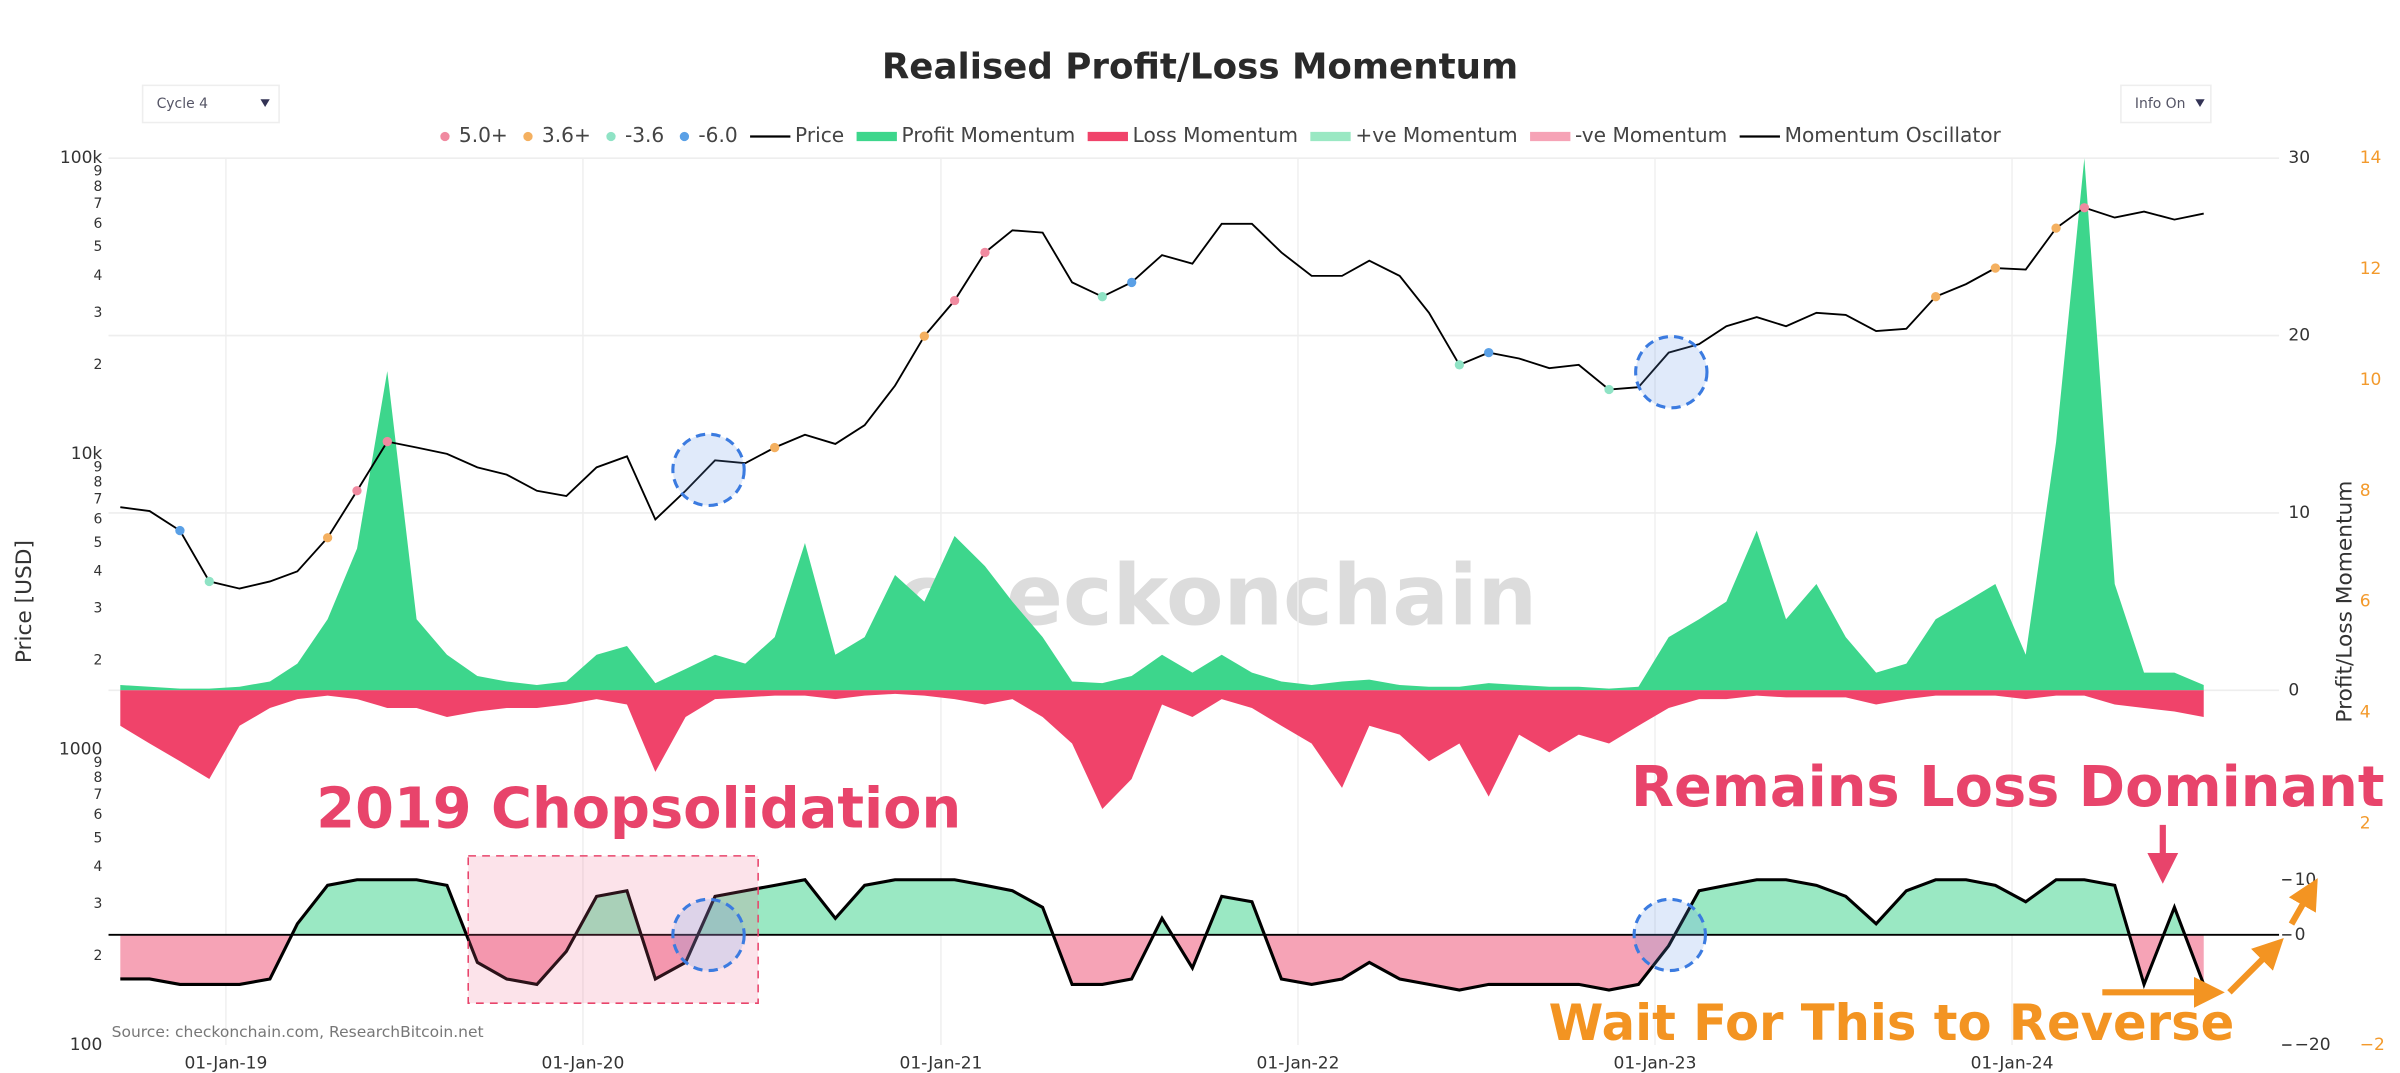 The width and height of the screenshot is (2400, 1073). Describe the element at coordinates (81, 158) in the screenshot. I see `y-tick-label: 100k` at that location.